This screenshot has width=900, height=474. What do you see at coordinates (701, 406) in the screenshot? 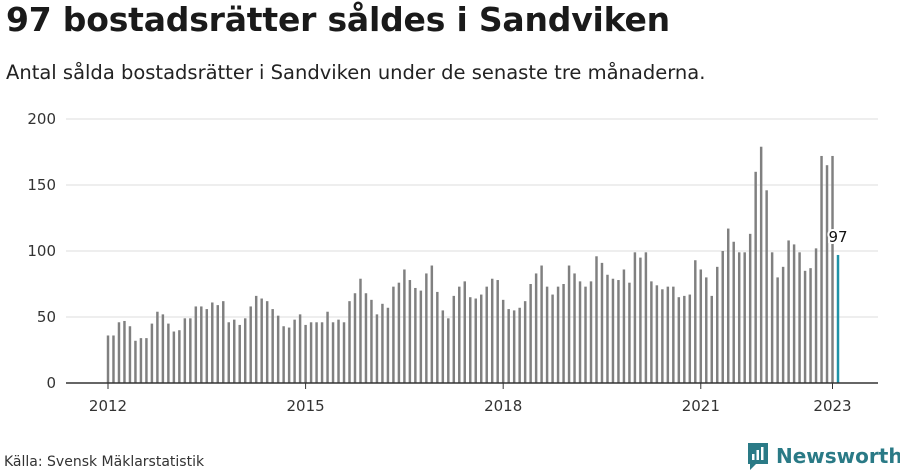
I see `x-tick-label: 2021` at bounding box center [701, 406].